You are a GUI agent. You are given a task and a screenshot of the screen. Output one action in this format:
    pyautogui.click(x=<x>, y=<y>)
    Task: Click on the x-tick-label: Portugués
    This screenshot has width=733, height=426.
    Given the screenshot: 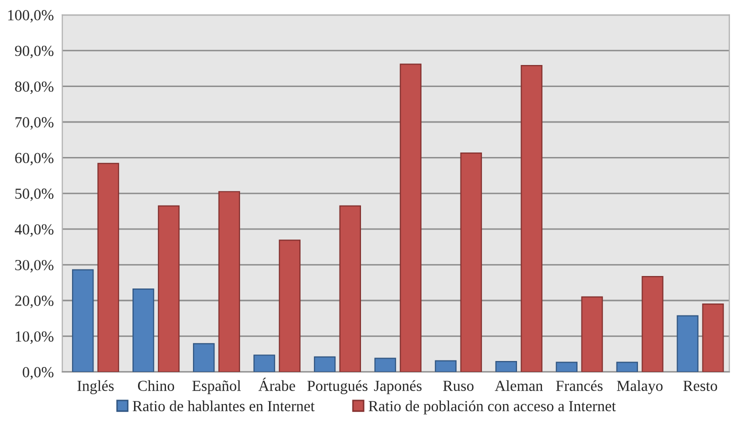 What is the action you would take?
    pyautogui.click(x=337, y=387)
    